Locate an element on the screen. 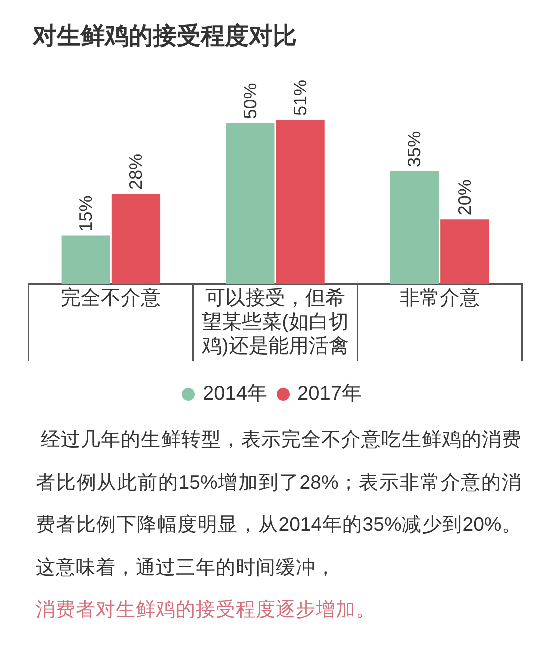 Image resolution: width=553 pixels, height=652 pixels. data-label: 35% is located at coordinates (414, 149).